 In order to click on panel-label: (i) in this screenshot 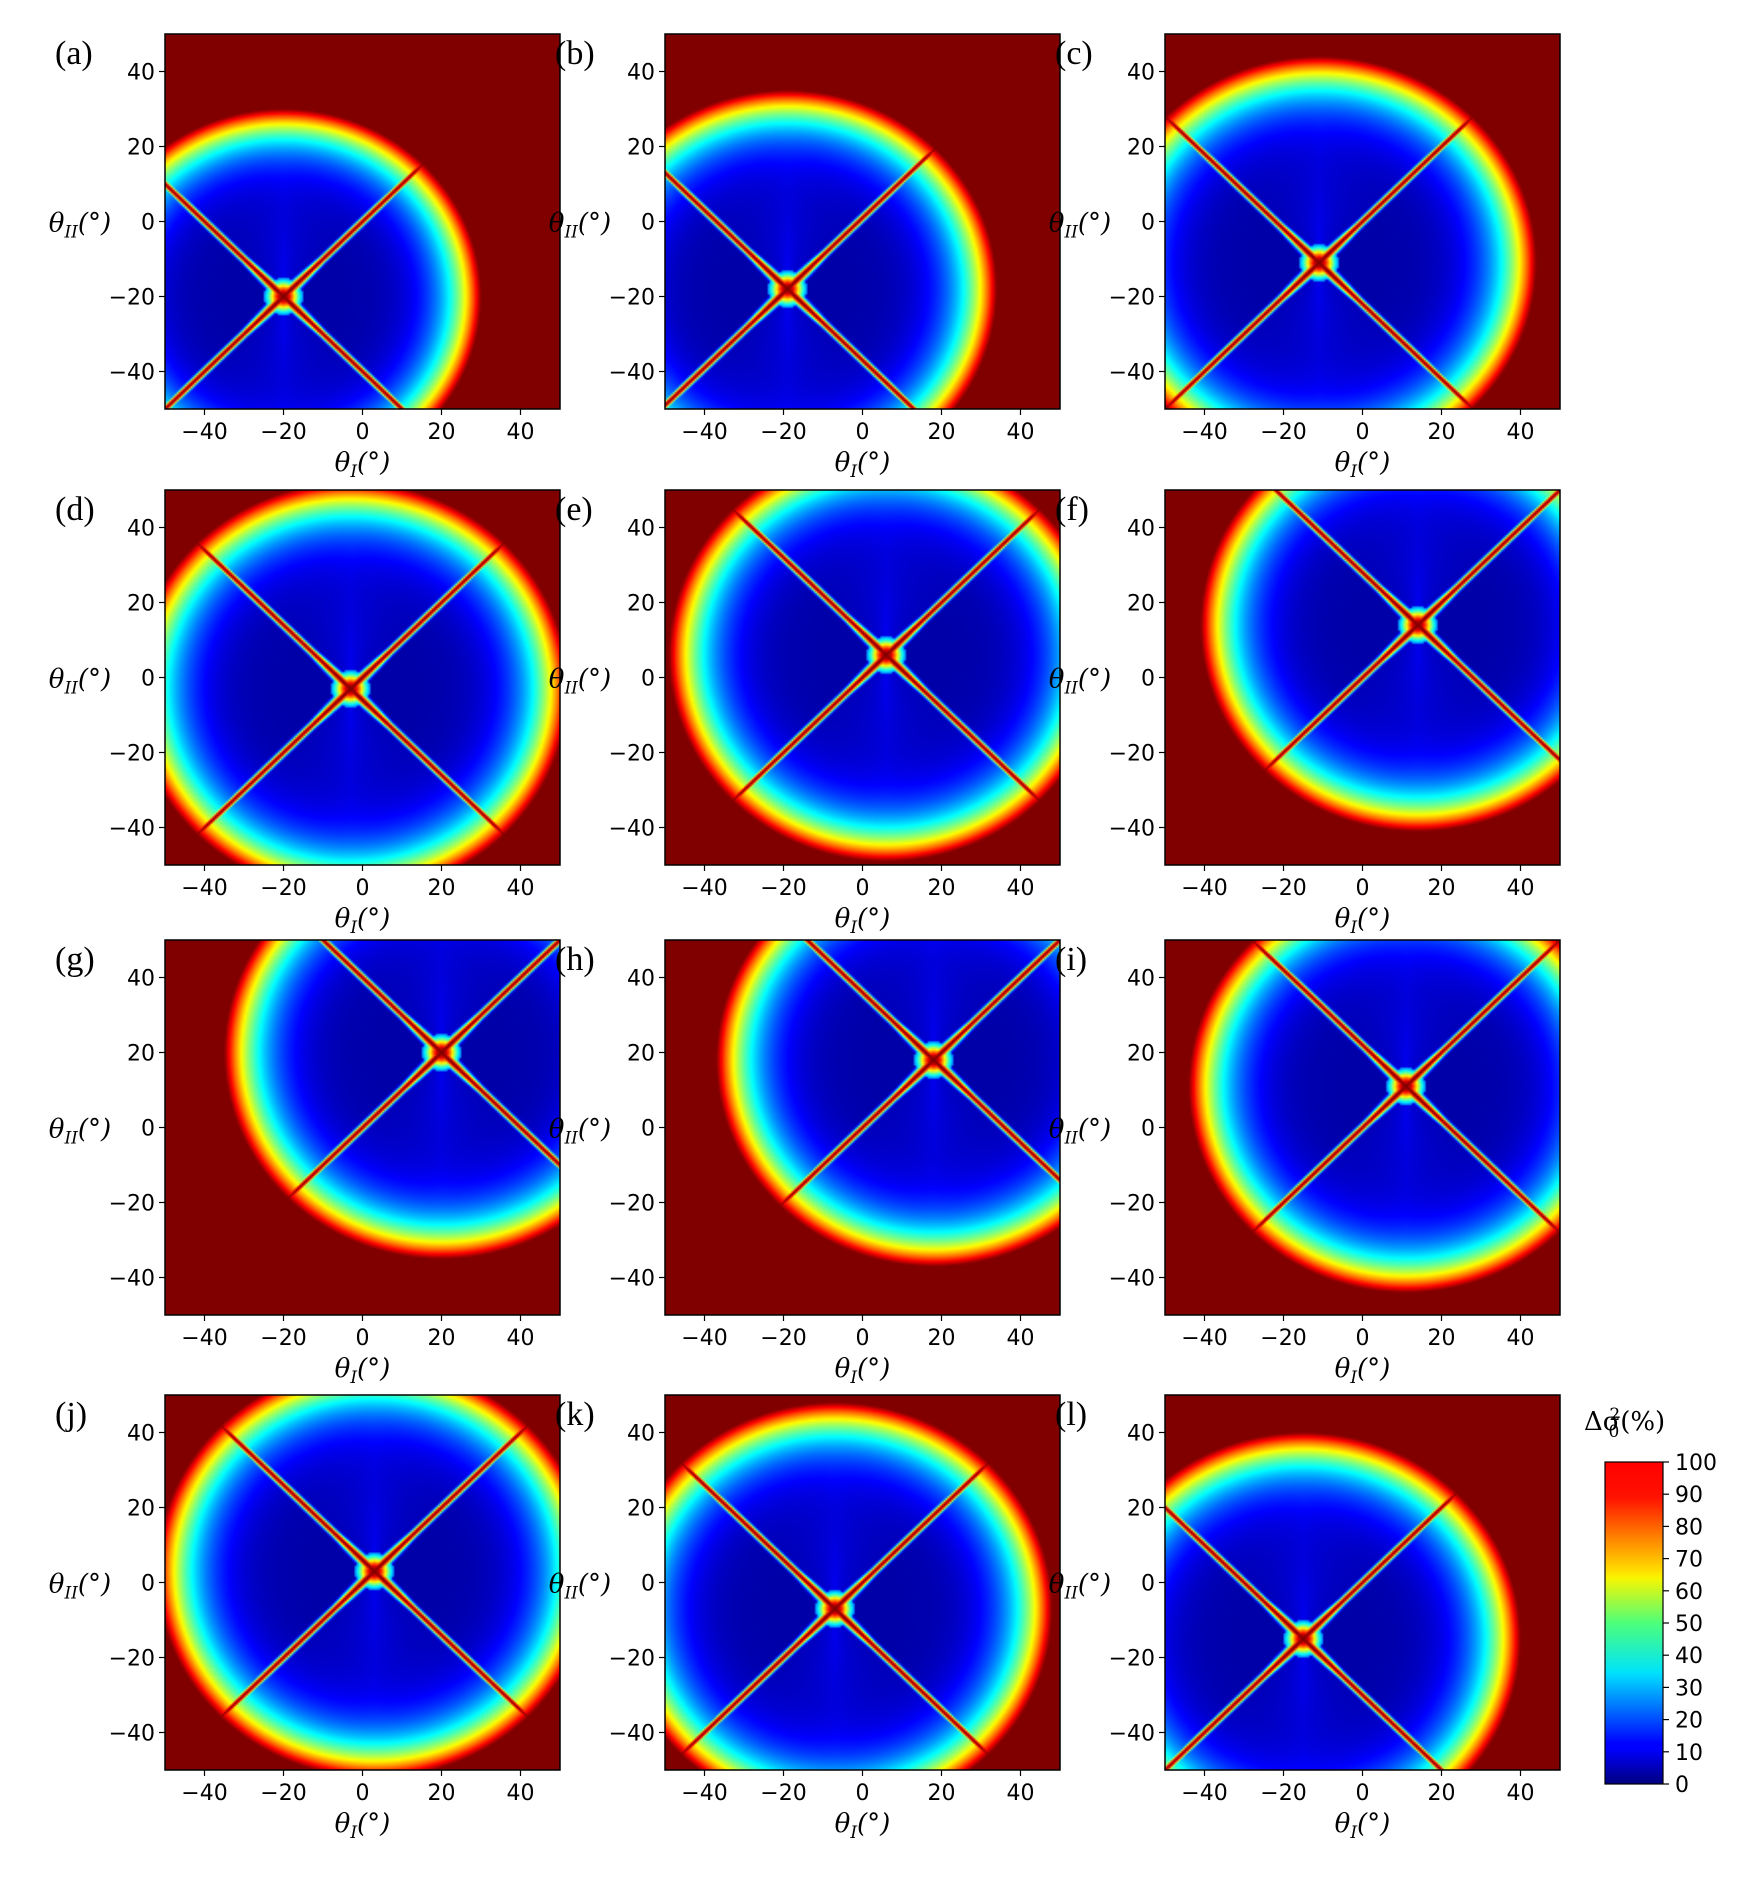, I will do `click(1071, 959)`.